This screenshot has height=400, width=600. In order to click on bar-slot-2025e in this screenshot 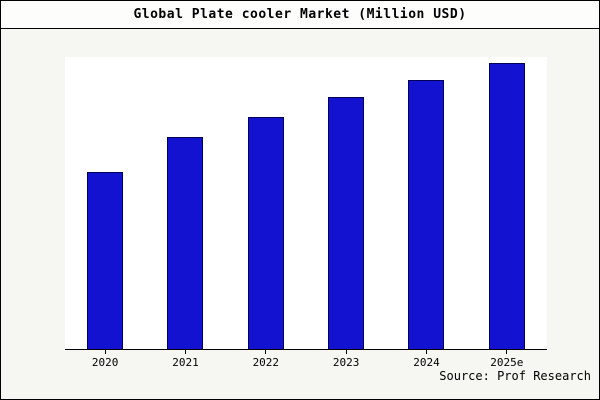, I will do `click(507, 203)`.